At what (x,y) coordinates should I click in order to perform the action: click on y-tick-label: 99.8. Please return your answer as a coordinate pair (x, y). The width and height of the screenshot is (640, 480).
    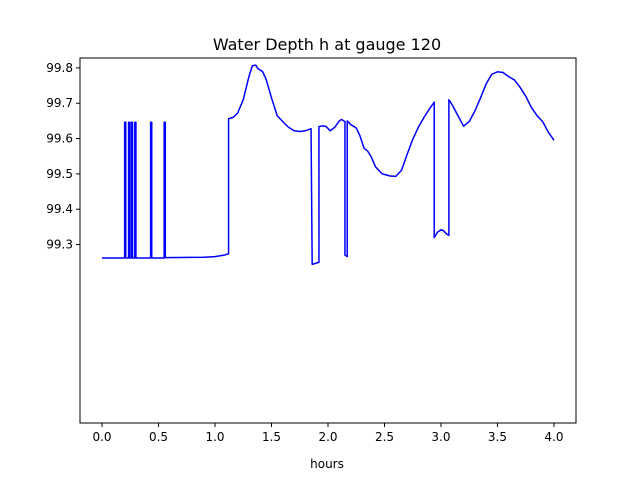
    Looking at the image, I should click on (59, 68).